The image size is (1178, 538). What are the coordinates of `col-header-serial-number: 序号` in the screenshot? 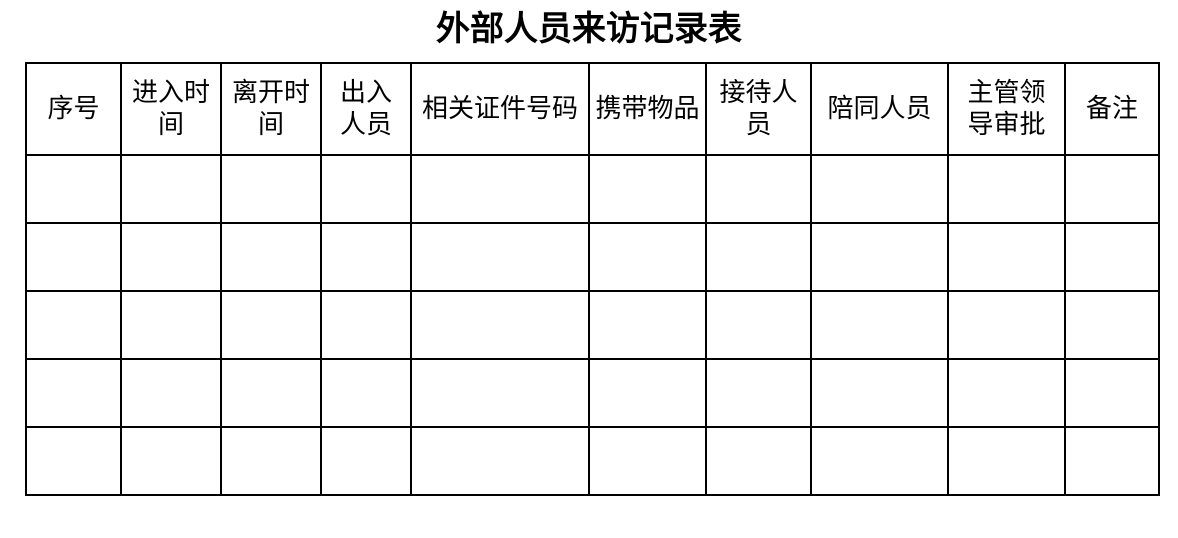 It's located at (73, 109).